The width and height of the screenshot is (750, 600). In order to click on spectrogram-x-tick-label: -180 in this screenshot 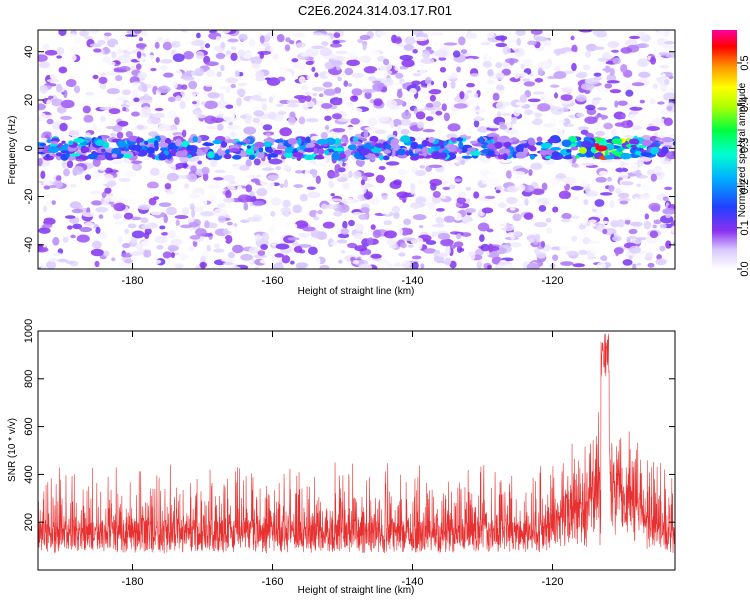, I will do `click(132, 281)`.